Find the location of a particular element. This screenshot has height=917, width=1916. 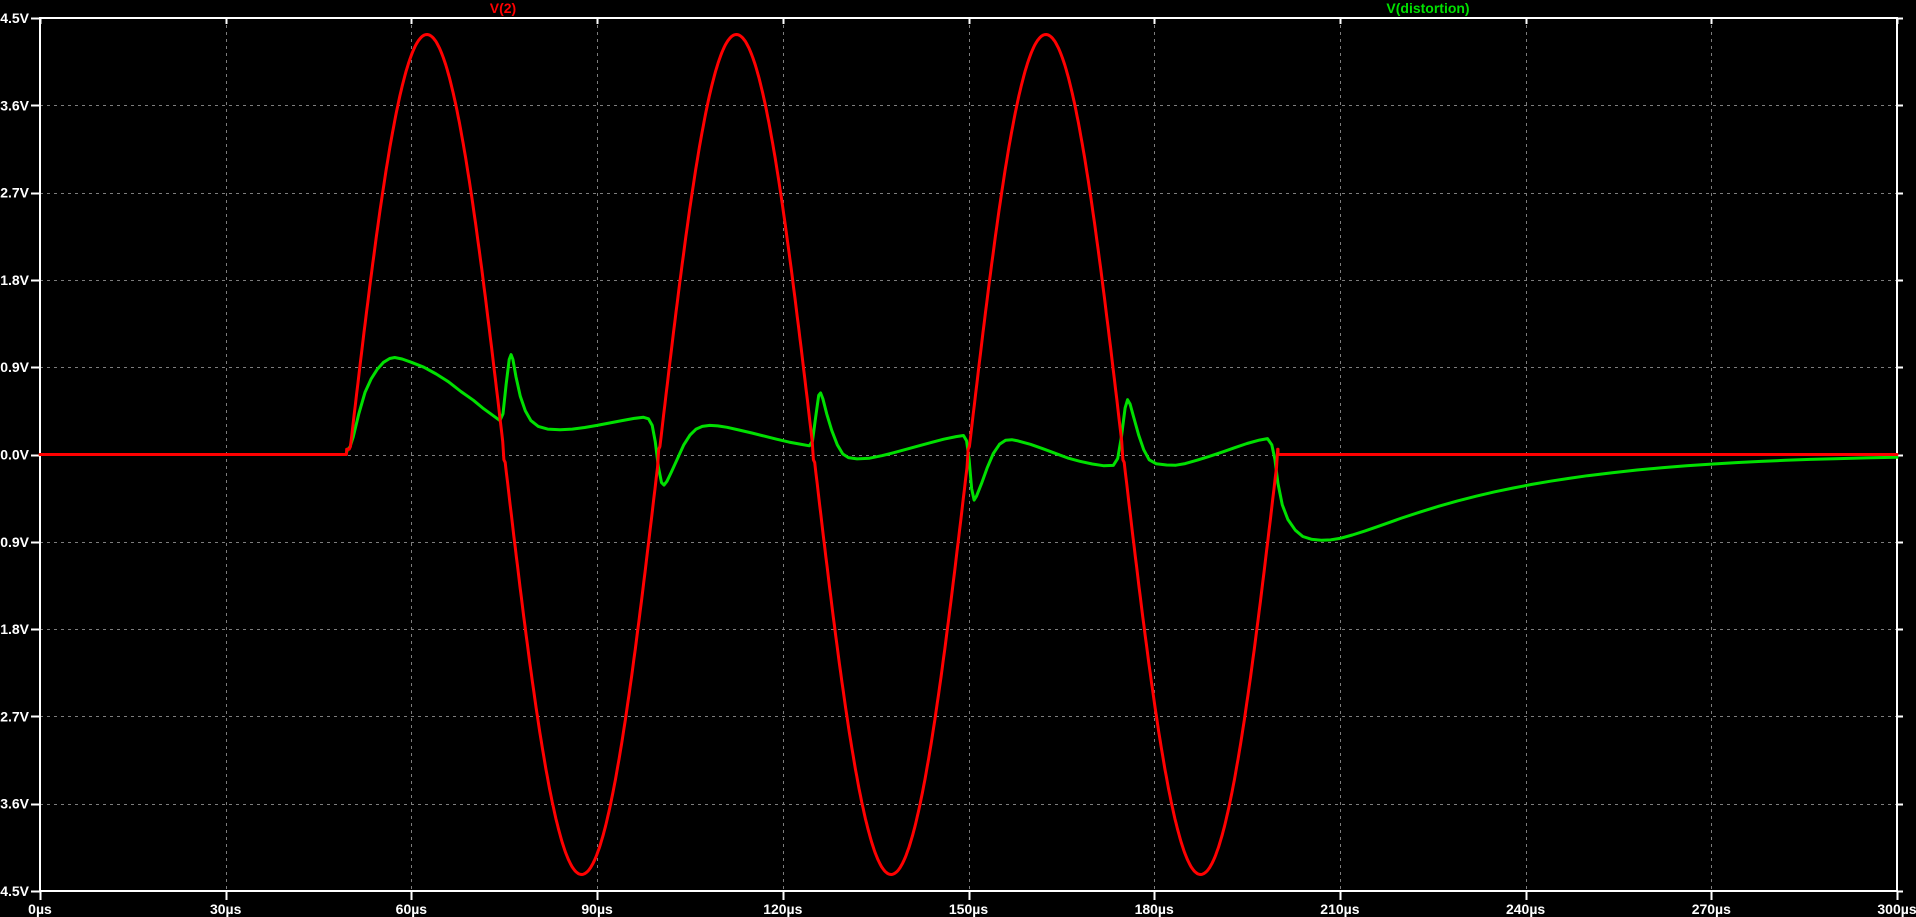

y-tick-label: -0.9V is located at coordinates (15, 542).